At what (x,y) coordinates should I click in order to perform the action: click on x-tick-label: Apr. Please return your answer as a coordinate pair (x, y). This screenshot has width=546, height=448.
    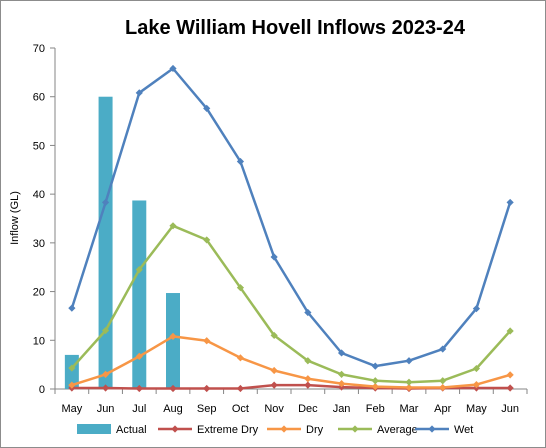
    Looking at the image, I should click on (442, 409).